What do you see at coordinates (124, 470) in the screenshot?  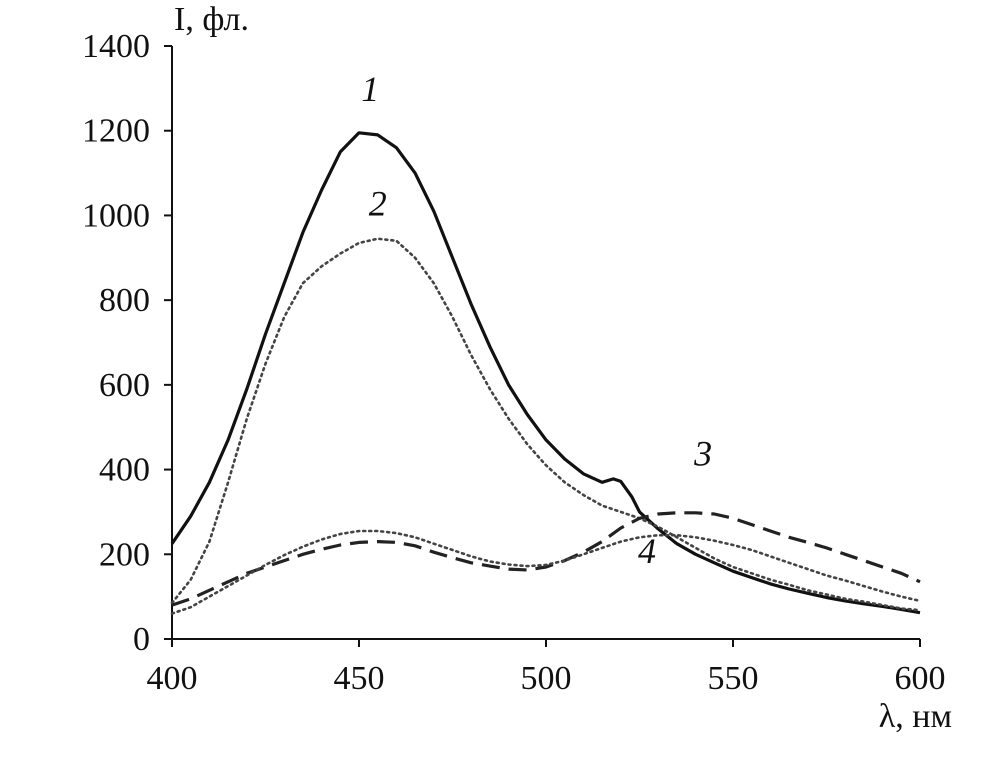 I see `y-tick-label: 400` at bounding box center [124, 470].